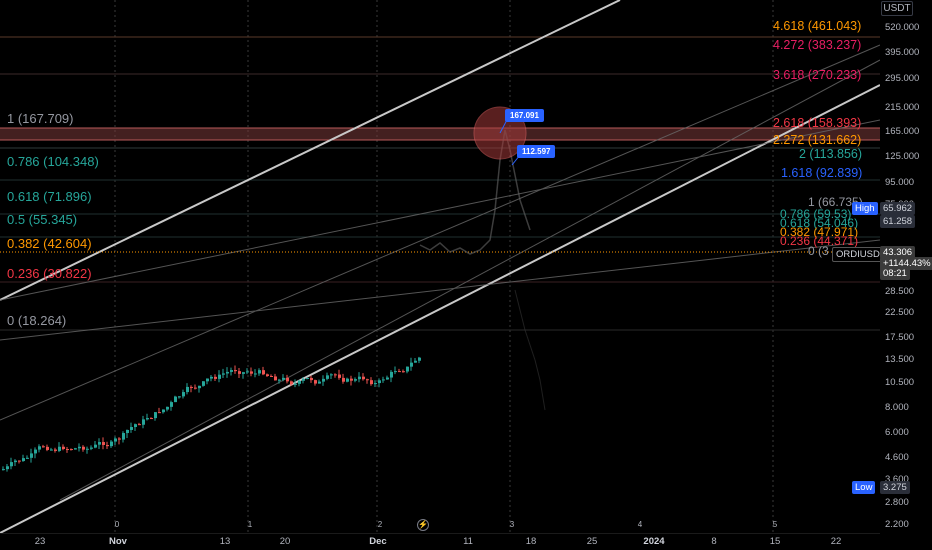 The image size is (932, 550). I want to click on session-marker: 5, so click(775, 524).